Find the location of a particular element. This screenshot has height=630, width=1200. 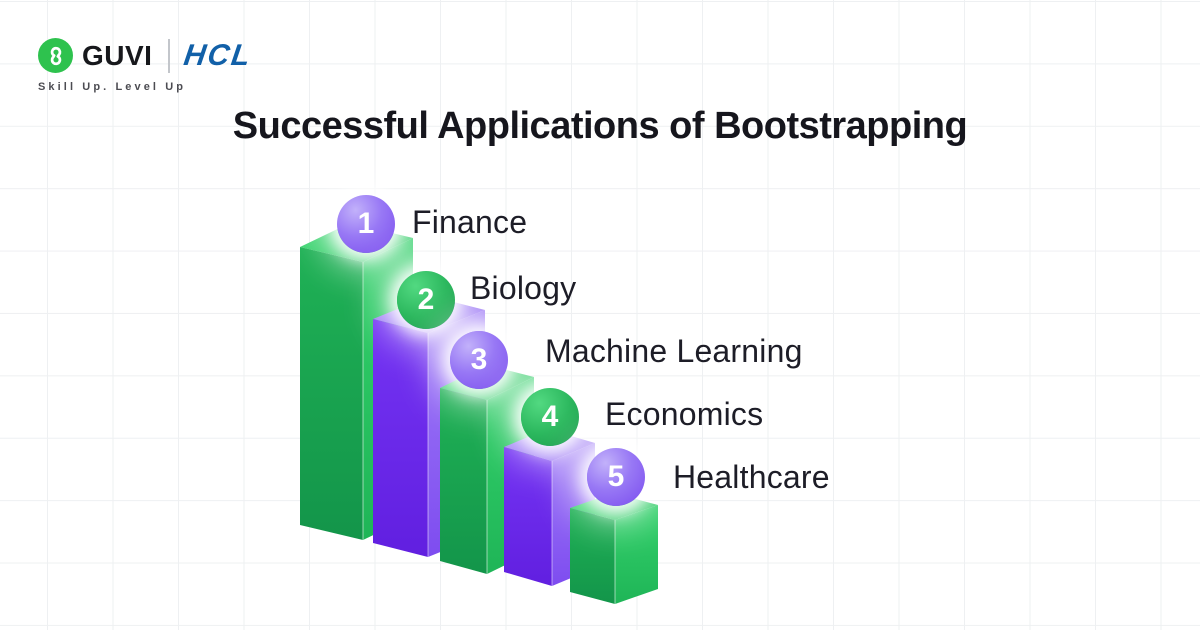

rank-badge-5: 5 is located at coordinates (616, 477).